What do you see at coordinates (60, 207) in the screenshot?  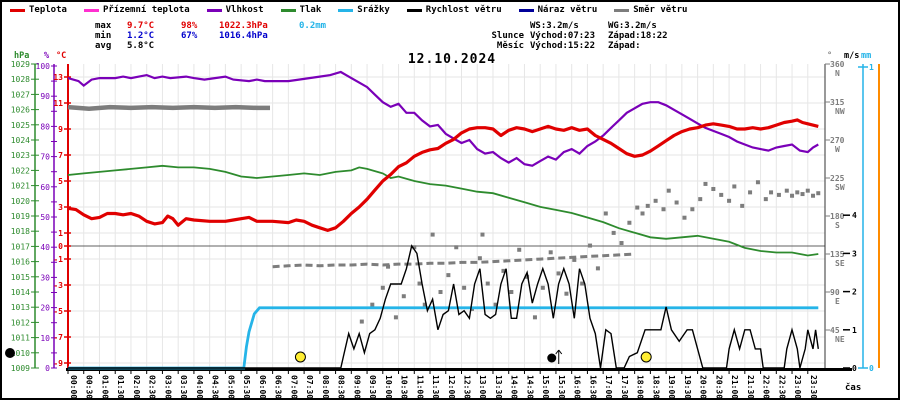 I see `svg-text: 3` at bounding box center [60, 207].